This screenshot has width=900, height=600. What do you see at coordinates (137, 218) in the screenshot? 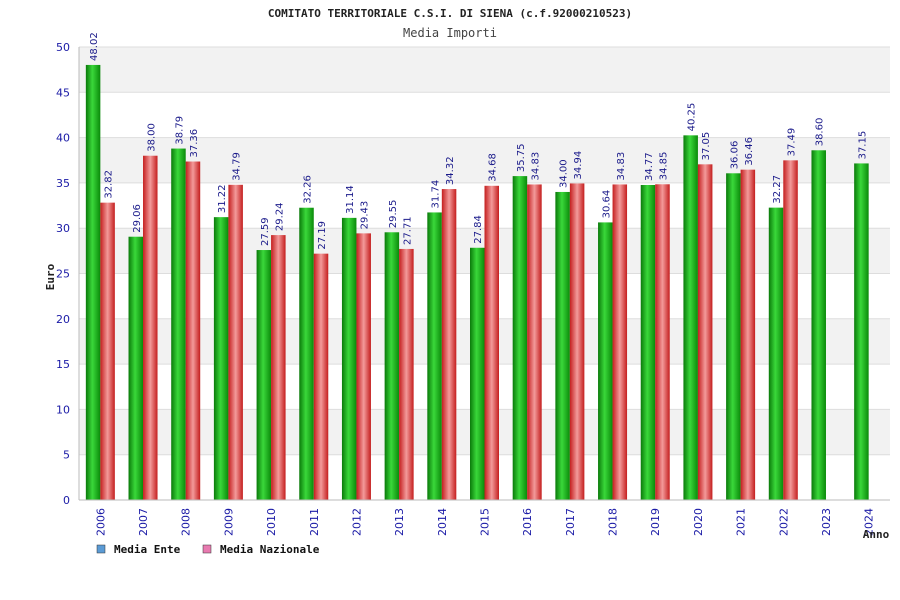
I see `data-label: 29.06` at bounding box center [137, 218].